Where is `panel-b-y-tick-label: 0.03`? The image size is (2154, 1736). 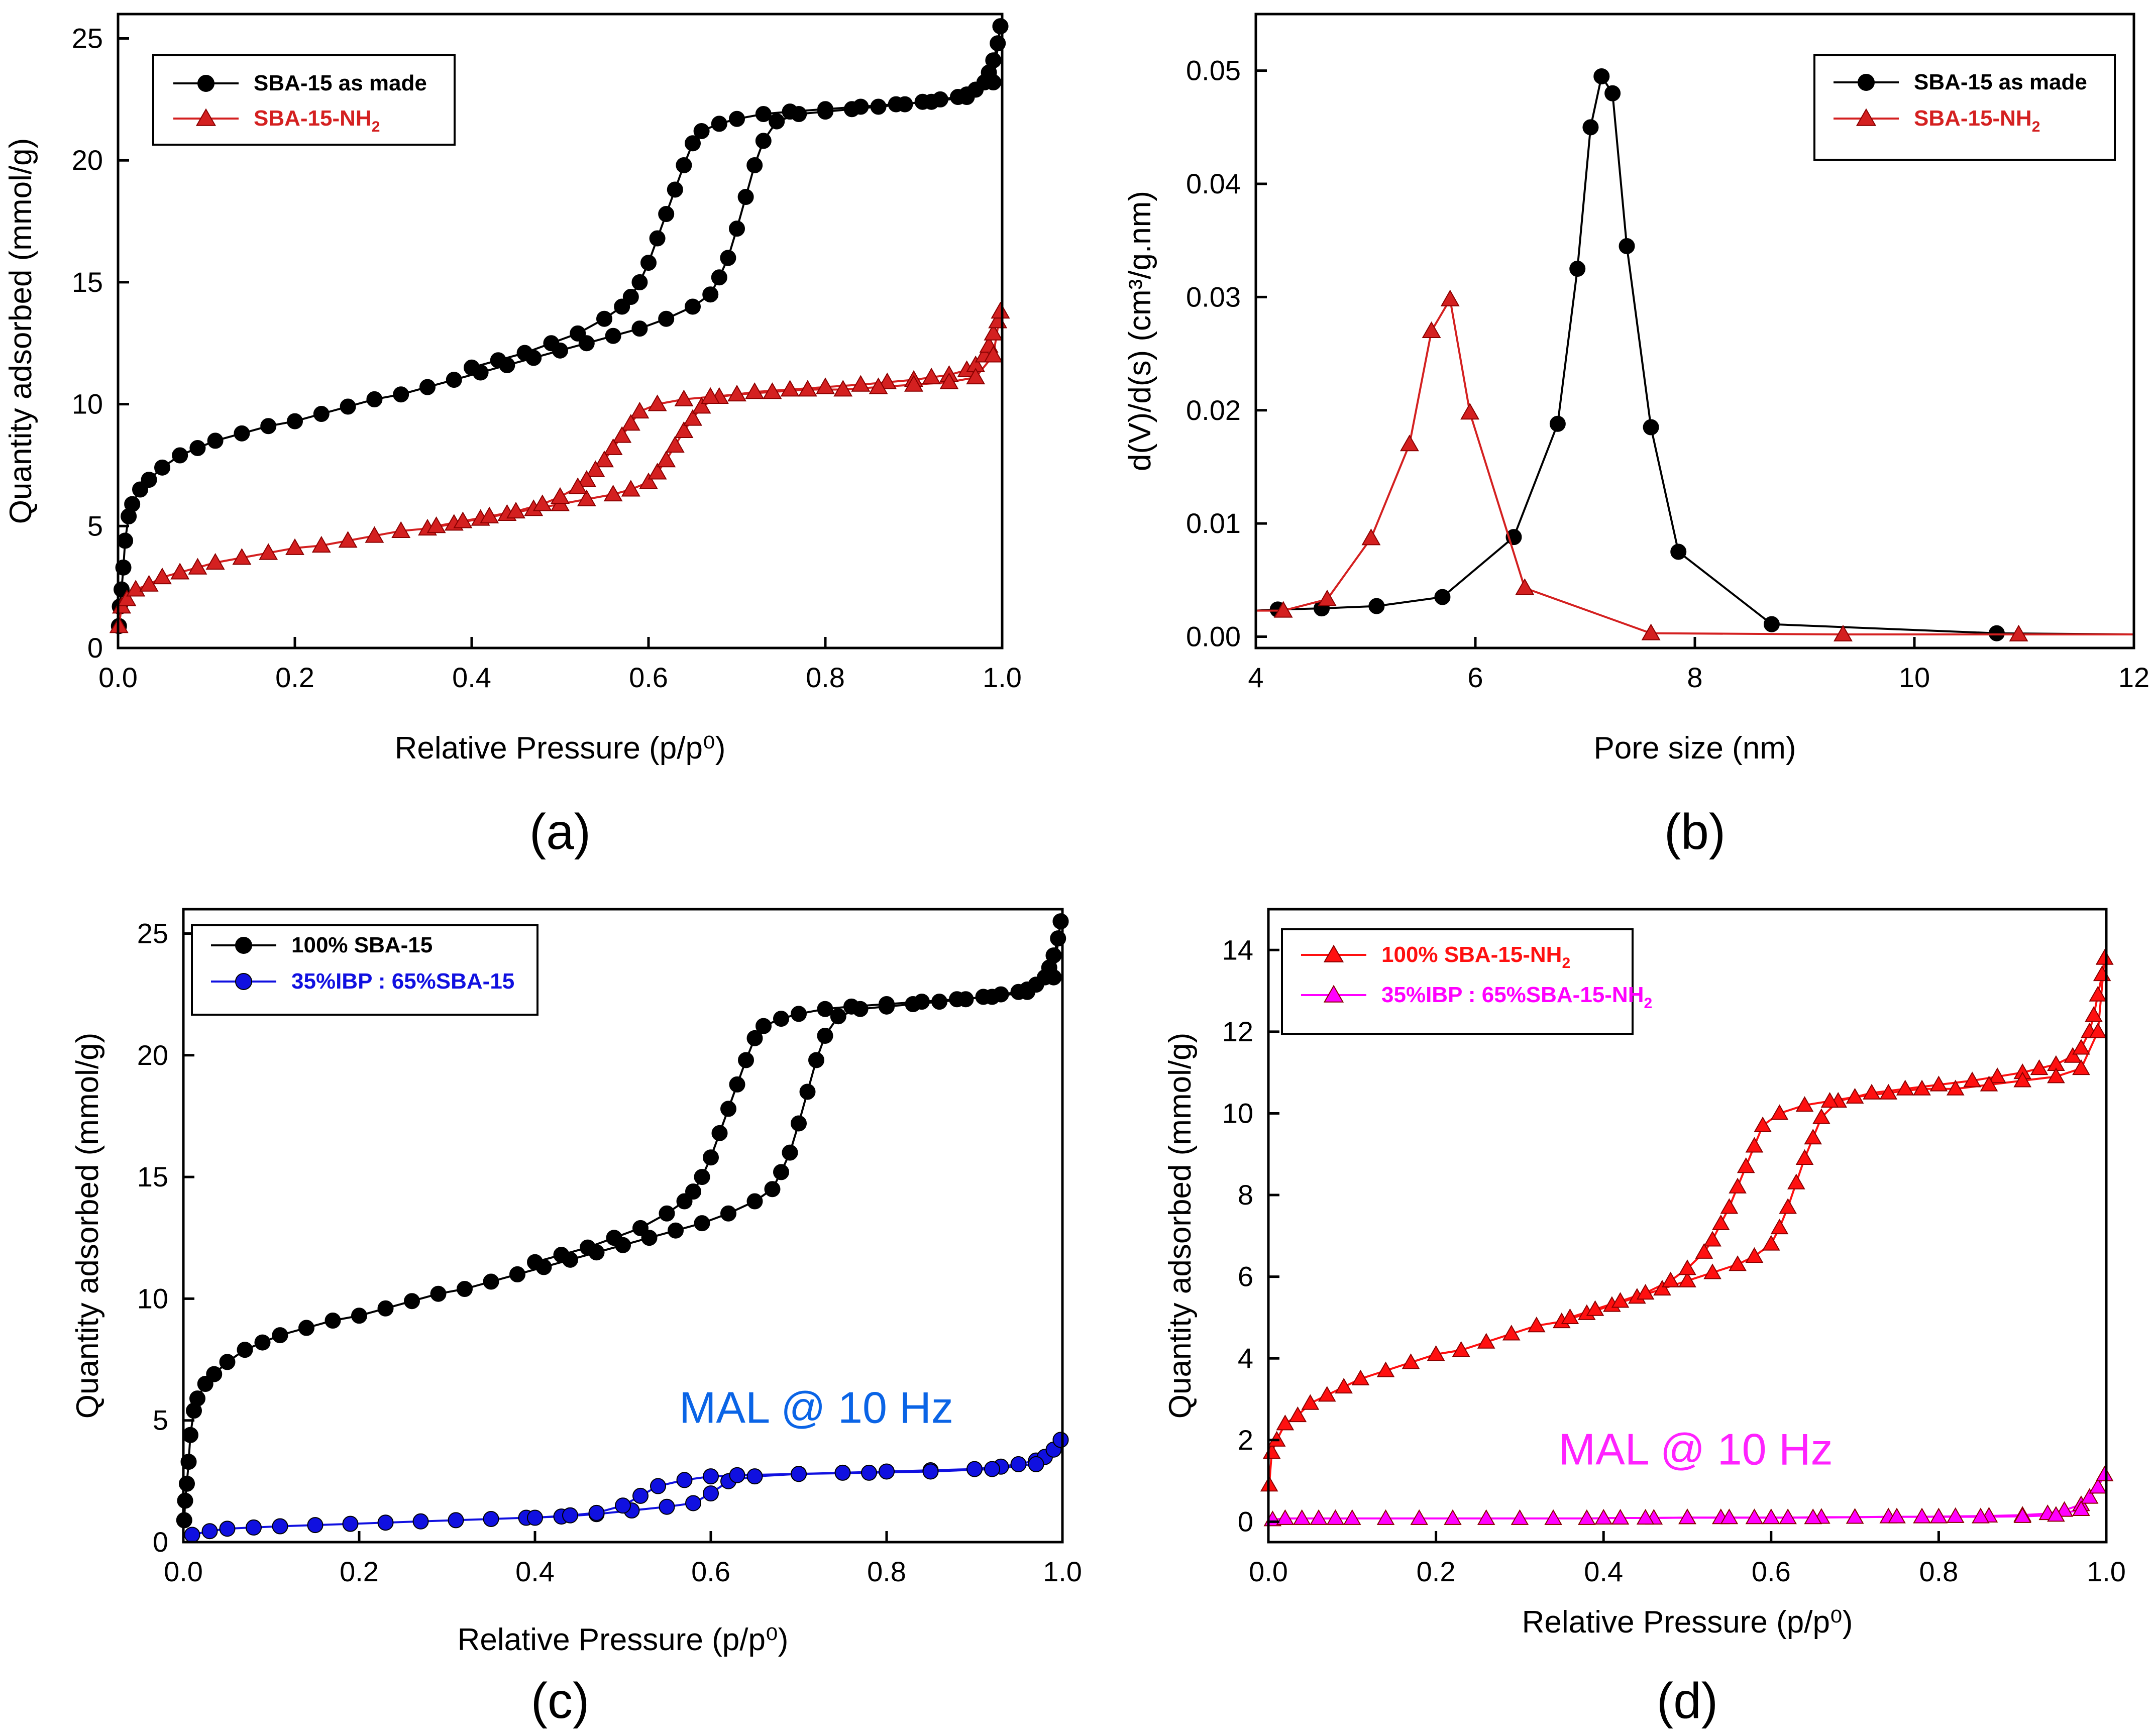
panel-b-y-tick-label: 0.03 is located at coordinates (1213, 296).